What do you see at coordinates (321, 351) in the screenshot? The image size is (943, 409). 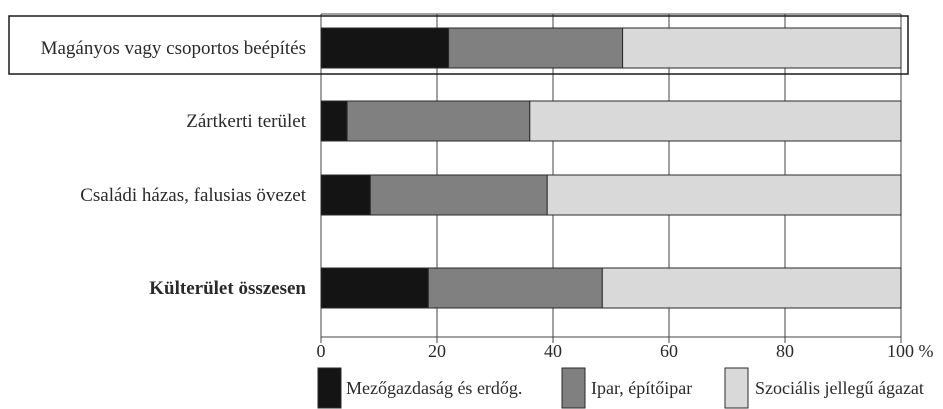 I see `x-tick-label: 0` at bounding box center [321, 351].